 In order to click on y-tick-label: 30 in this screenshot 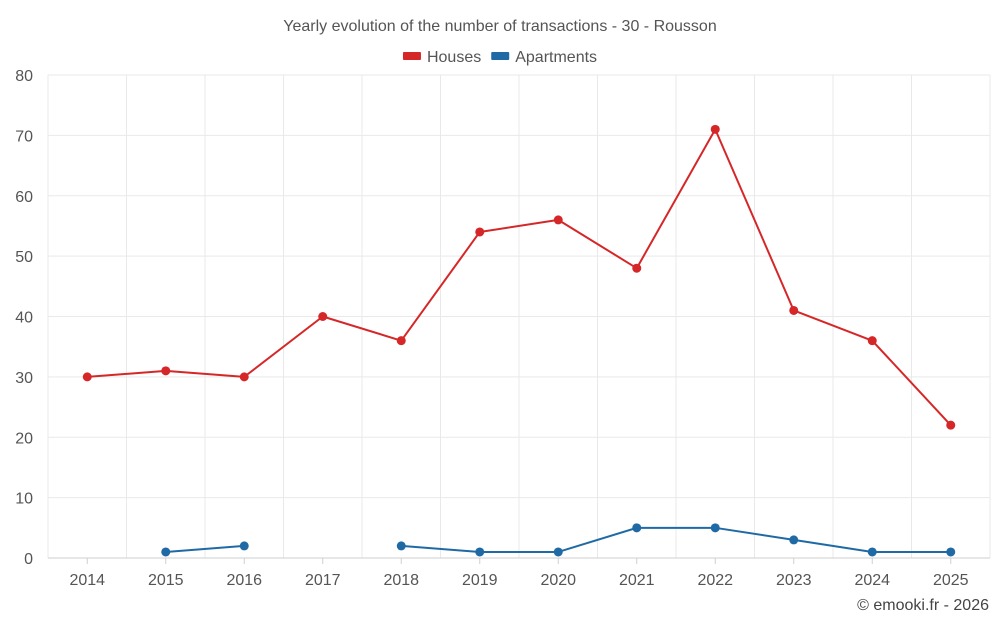, I will do `click(24, 378)`.